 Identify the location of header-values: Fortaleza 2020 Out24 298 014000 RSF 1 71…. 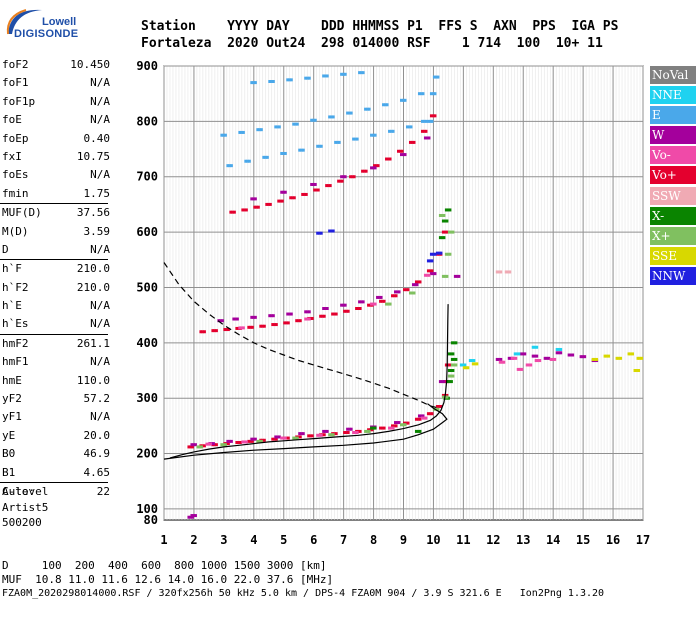
(372, 43).